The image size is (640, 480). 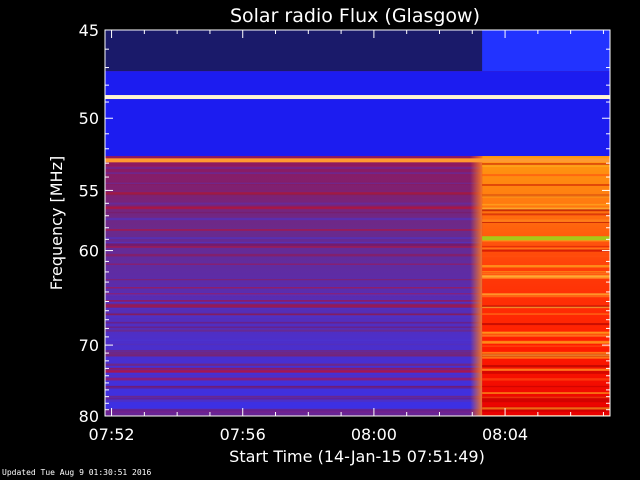 I want to click on x-tick-label: 07:52, so click(x=112, y=434).